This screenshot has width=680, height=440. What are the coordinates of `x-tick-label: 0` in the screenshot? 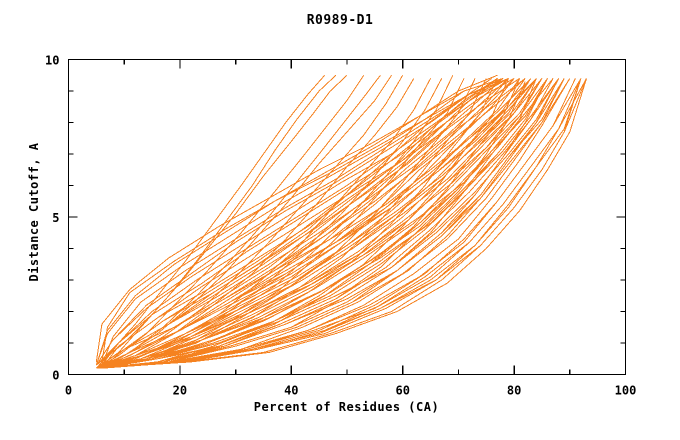 It's located at (68, 391).